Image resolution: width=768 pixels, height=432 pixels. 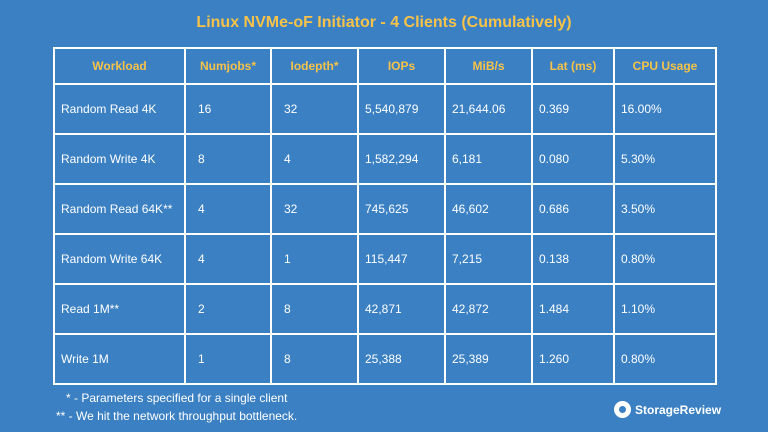 I want to click on column-header: Iodepth*, so click(x=314, y=66).